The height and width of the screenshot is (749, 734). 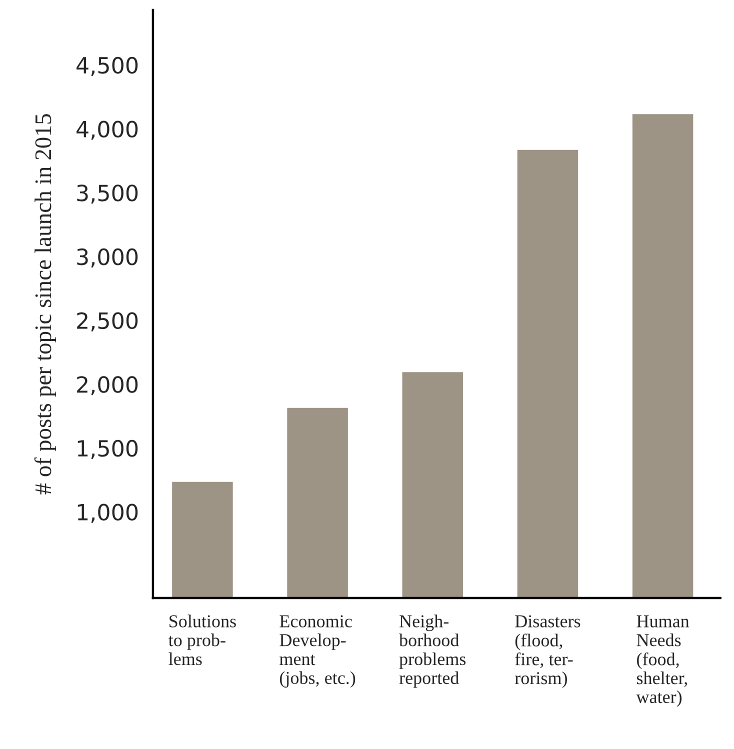 What do you see at coordinates (108, 450) in the screenshot?
I see `y-tick-label: 1,500` at bounding box center [108, 450].